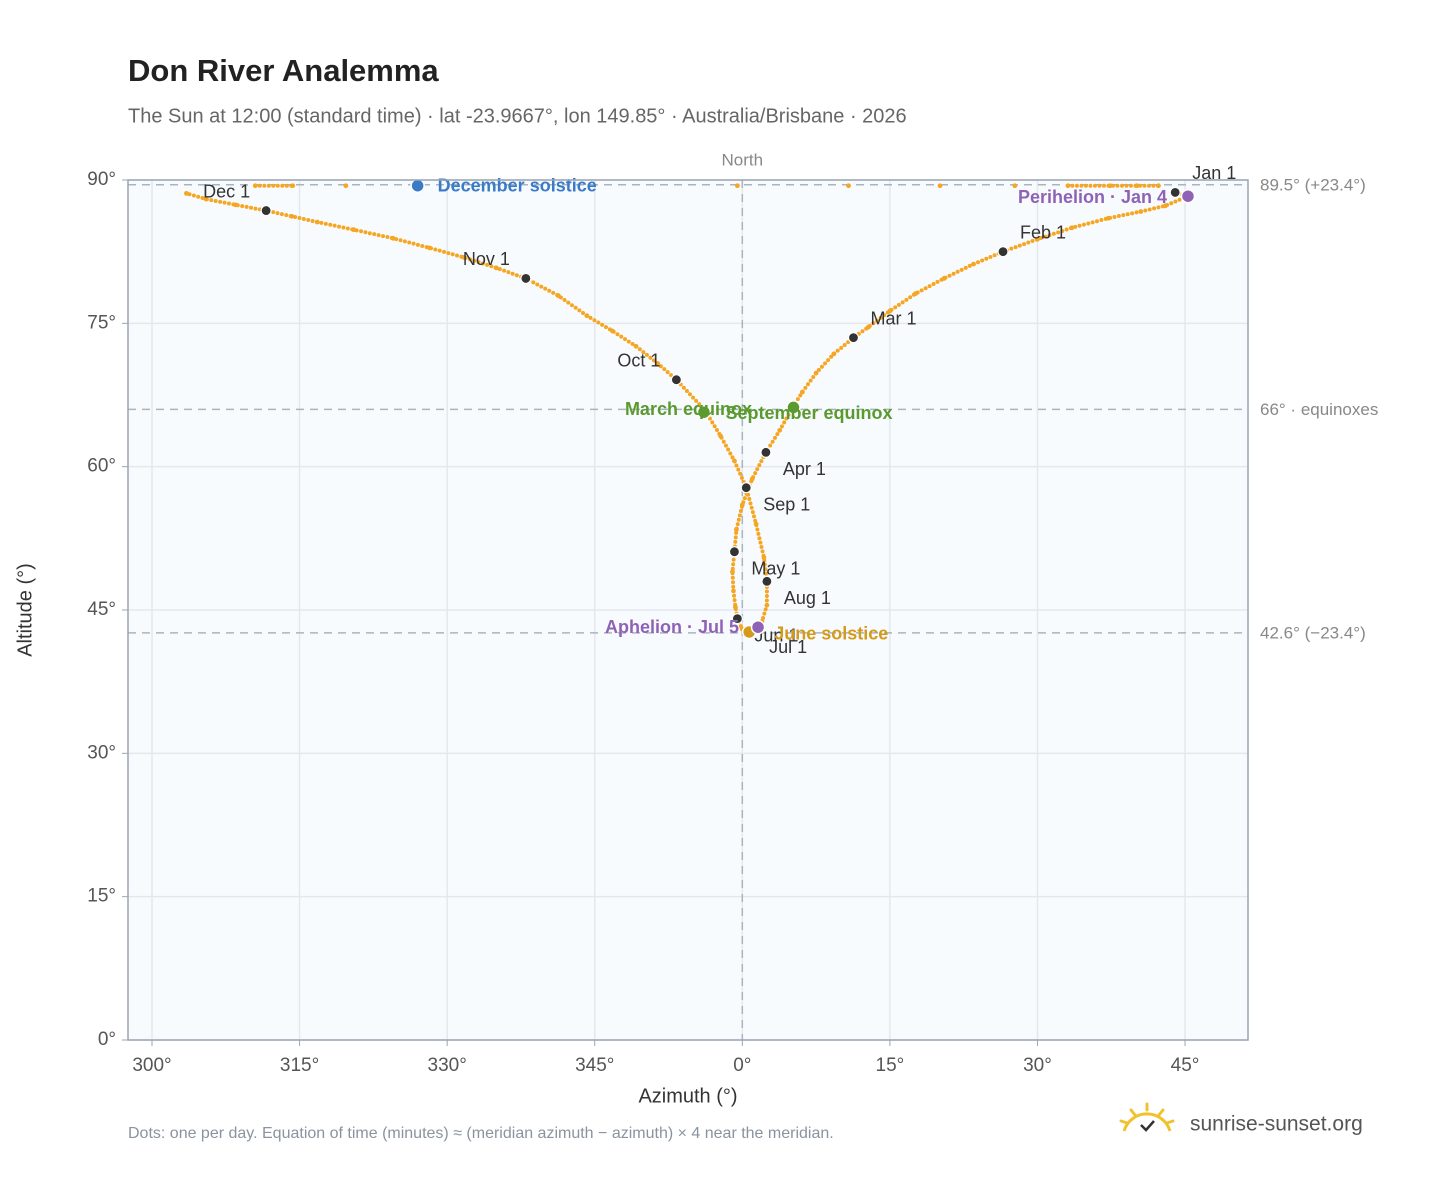 The image size is (1448, 1193). Describe the element at coordinates (890, 1065) in the screenshot. I see `x-tick-label: 15°` at that location.